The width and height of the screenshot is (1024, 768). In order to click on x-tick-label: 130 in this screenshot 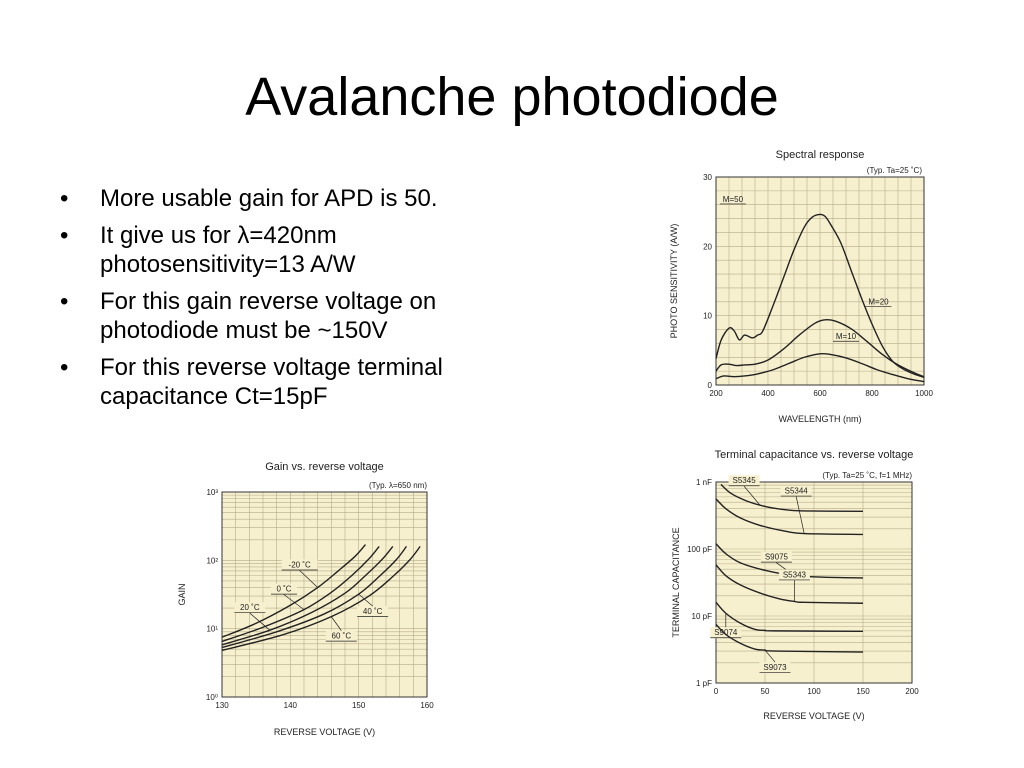, I will do `click(222, 705)`.